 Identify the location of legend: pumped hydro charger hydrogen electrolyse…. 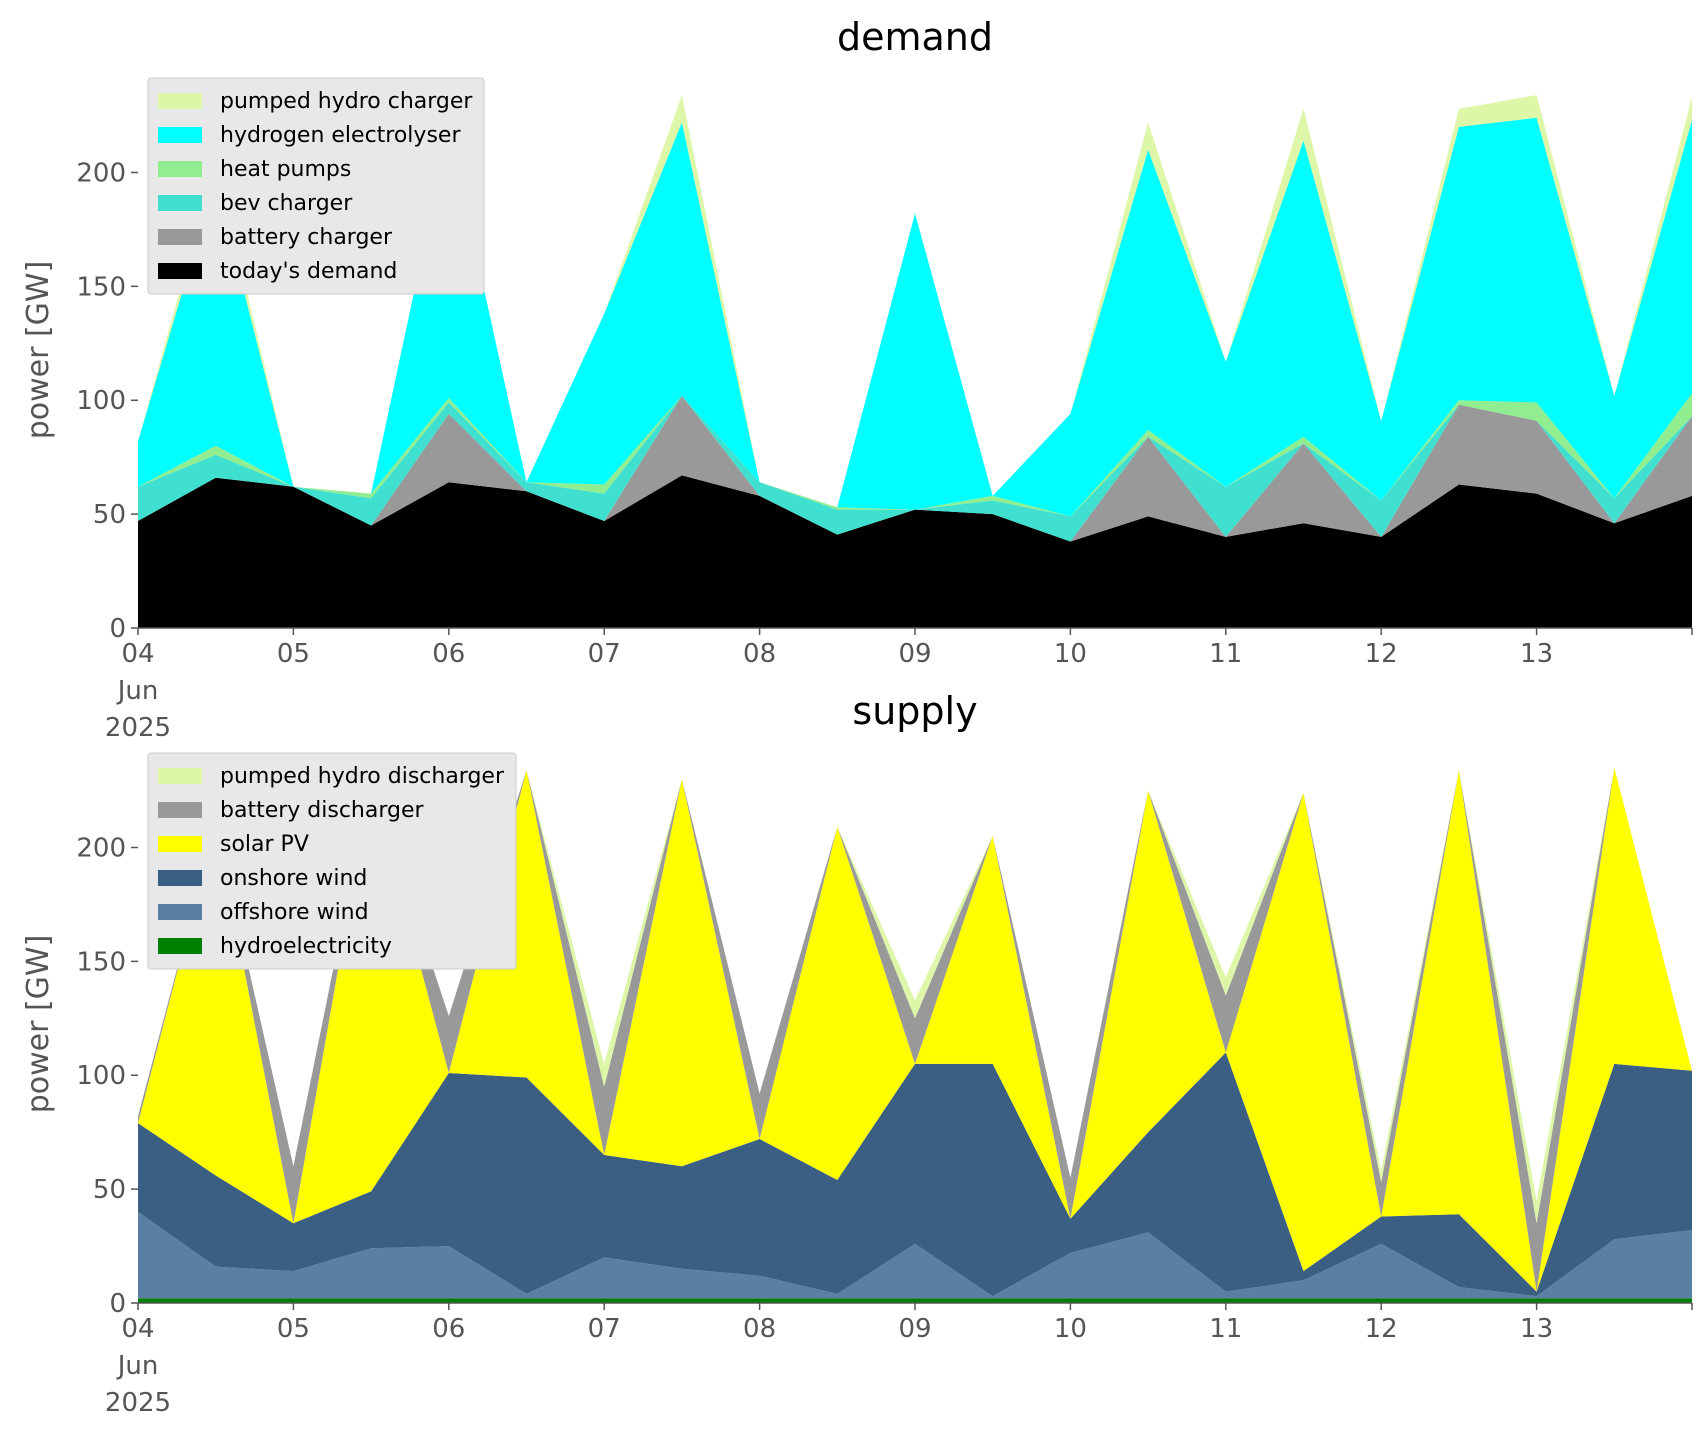
(316, 186).